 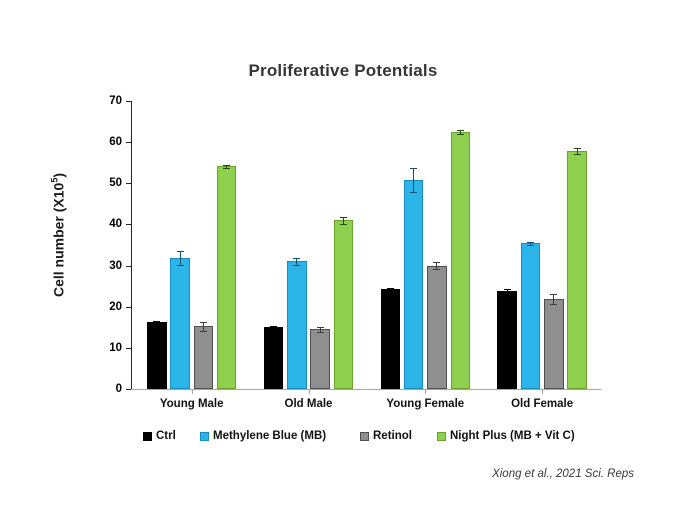 What do you see at coordinates (58, 175) in the screenshot?
I see `y-axis-title-close: )` at bounding box center [58, 175].